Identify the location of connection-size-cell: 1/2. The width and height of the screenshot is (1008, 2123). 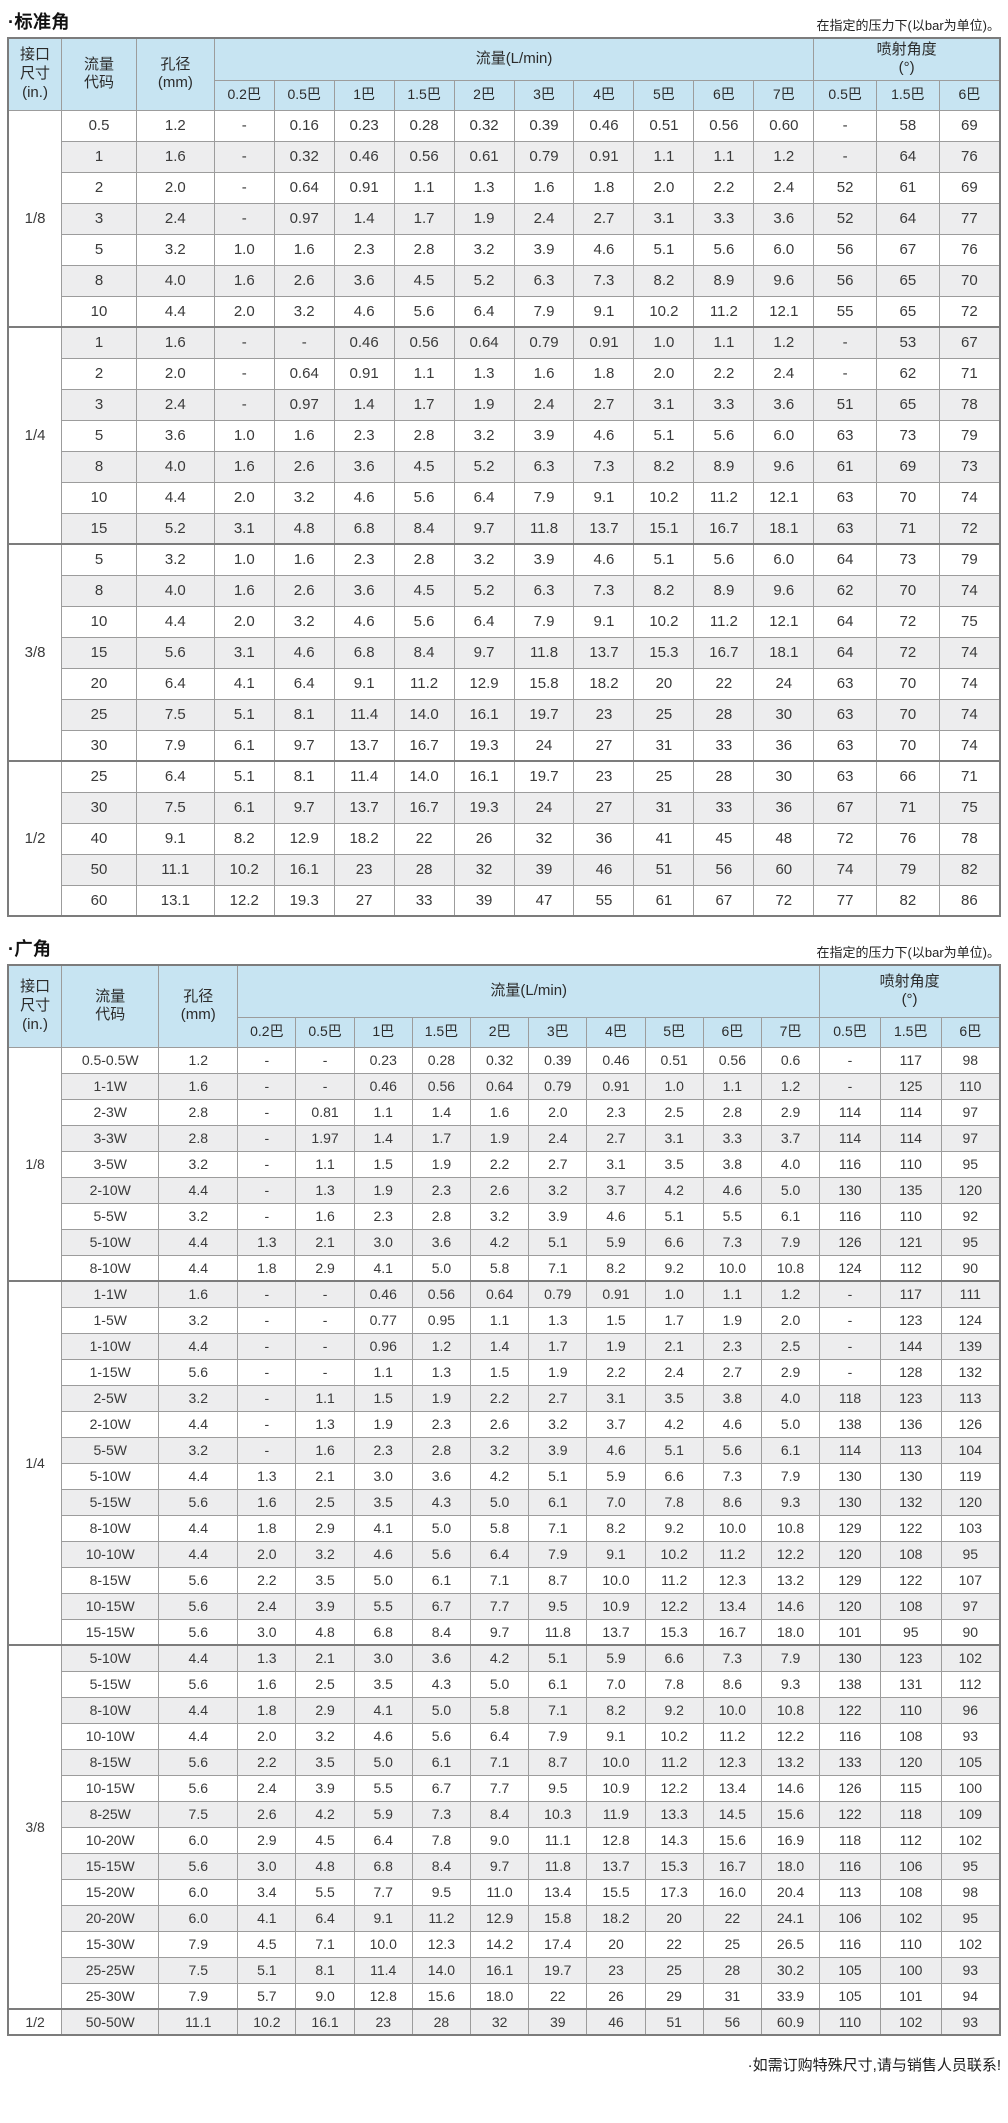
(35, 2022).